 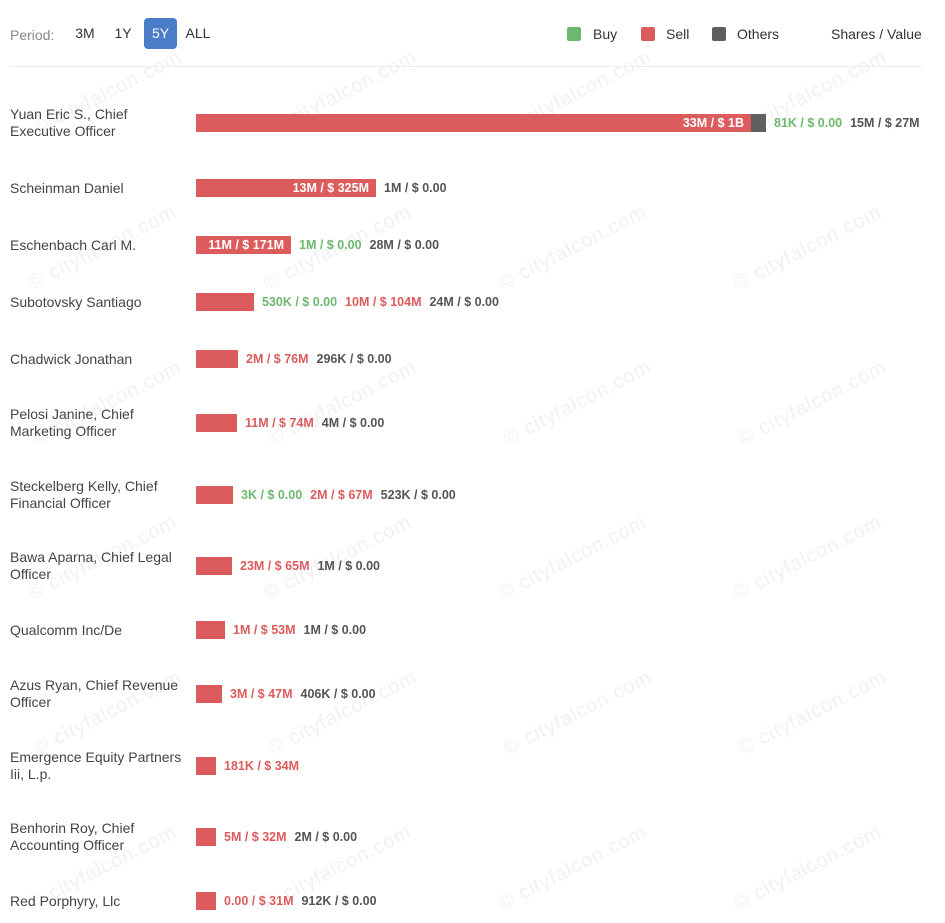 What do you see at coordinates (259, 901) in the screenshot?
I see `sell-value-label: 0.00 / $ 31M` at bounding box center [259, 901].